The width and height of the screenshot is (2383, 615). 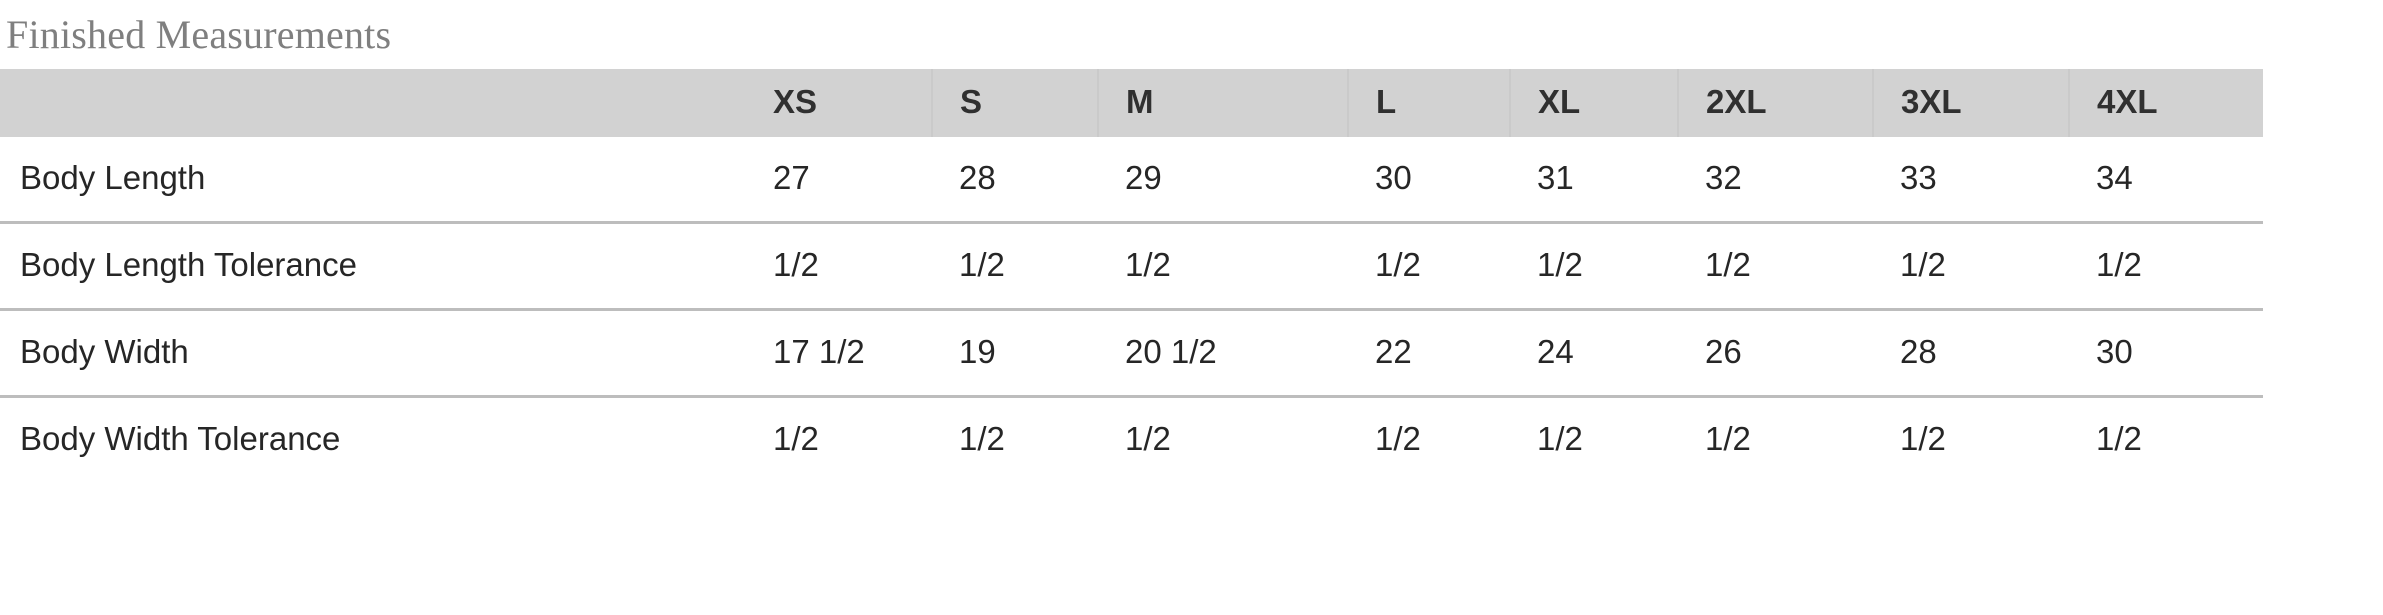 What do you see at coordinates (2166, 181) in the screenshot?
I see `cell-4xl: 34` at bounding box center [2166, 181].